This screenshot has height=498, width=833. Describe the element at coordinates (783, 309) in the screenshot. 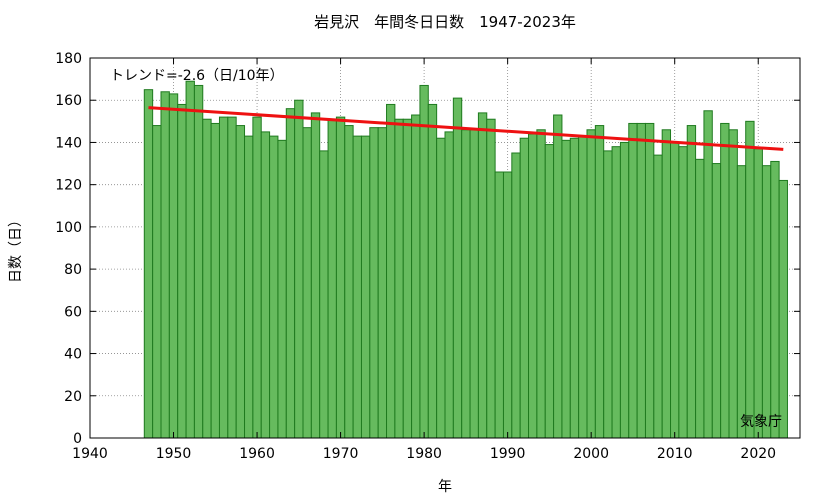

I see `bar-2023` at that location.